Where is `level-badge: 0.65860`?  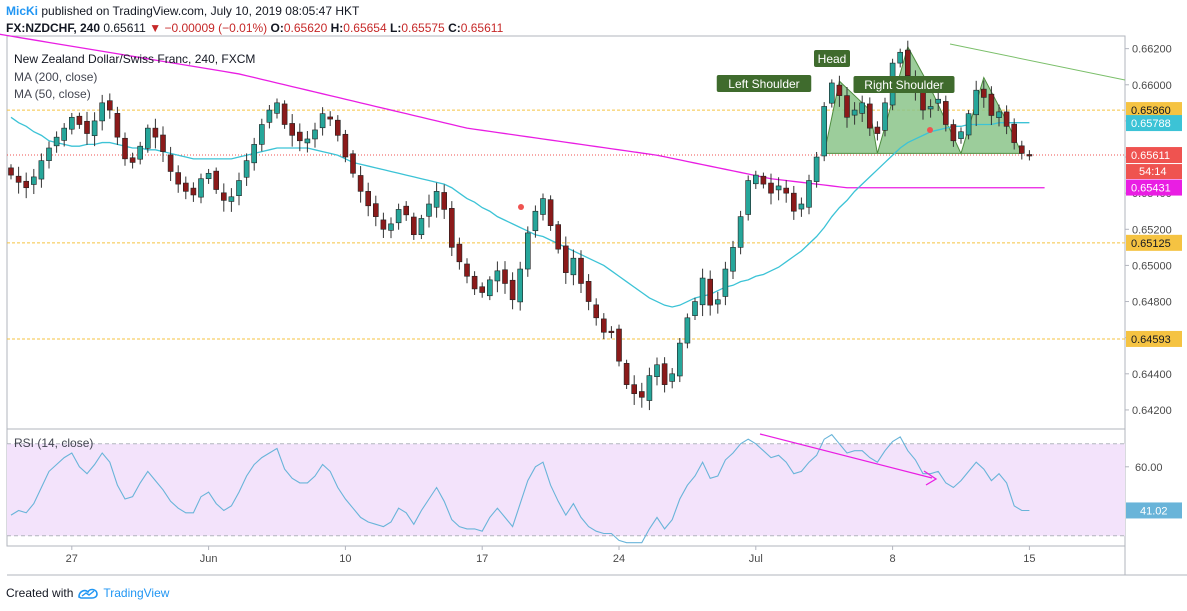
level-badge: 0.65860 is located at coordinates (1151, 111).